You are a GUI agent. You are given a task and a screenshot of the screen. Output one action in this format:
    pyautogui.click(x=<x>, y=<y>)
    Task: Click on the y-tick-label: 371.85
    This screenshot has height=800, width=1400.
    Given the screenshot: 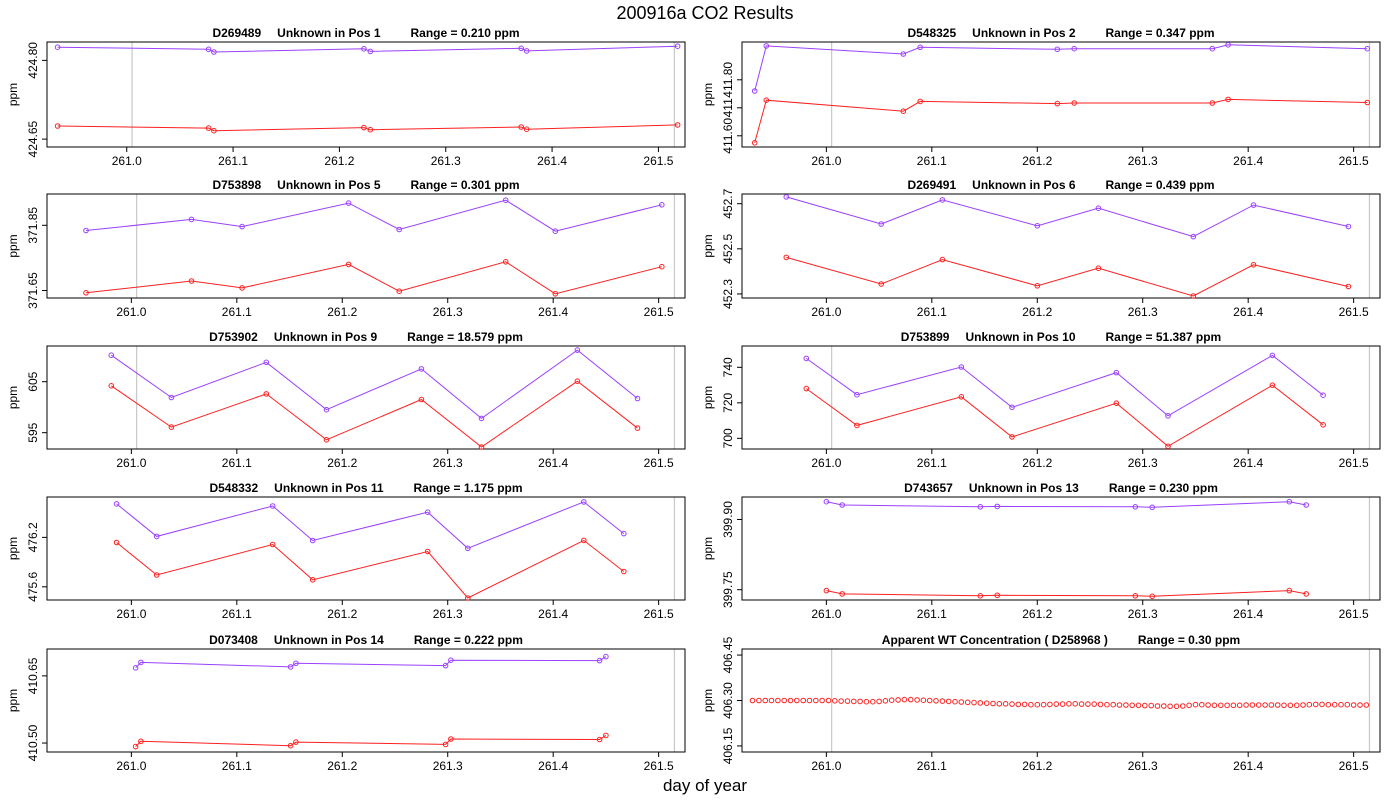 What is the action you would take?
    pyautogui.click(x=33, y=225)
    